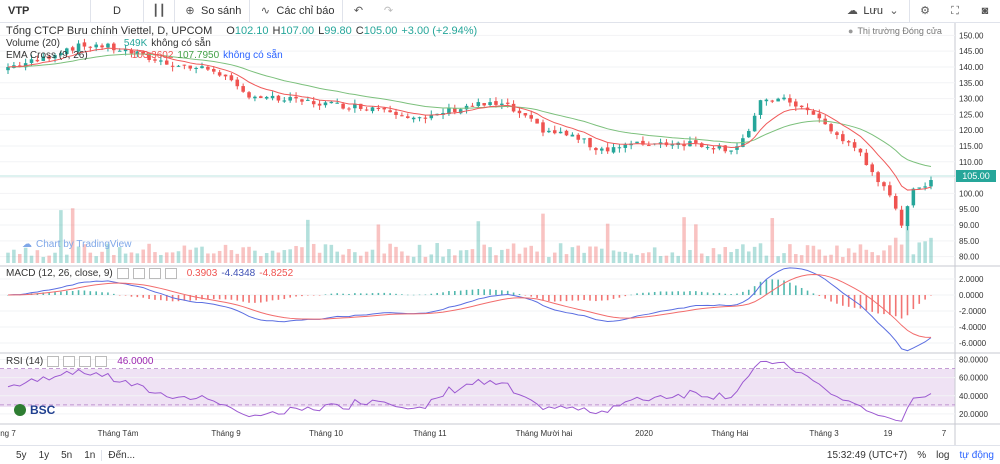 The height and width of the screenshot is (464, 1000). Describe the element at coordinates (159, 11) in the screenshot. I see `chart-type-button: ┃┃` at that location.